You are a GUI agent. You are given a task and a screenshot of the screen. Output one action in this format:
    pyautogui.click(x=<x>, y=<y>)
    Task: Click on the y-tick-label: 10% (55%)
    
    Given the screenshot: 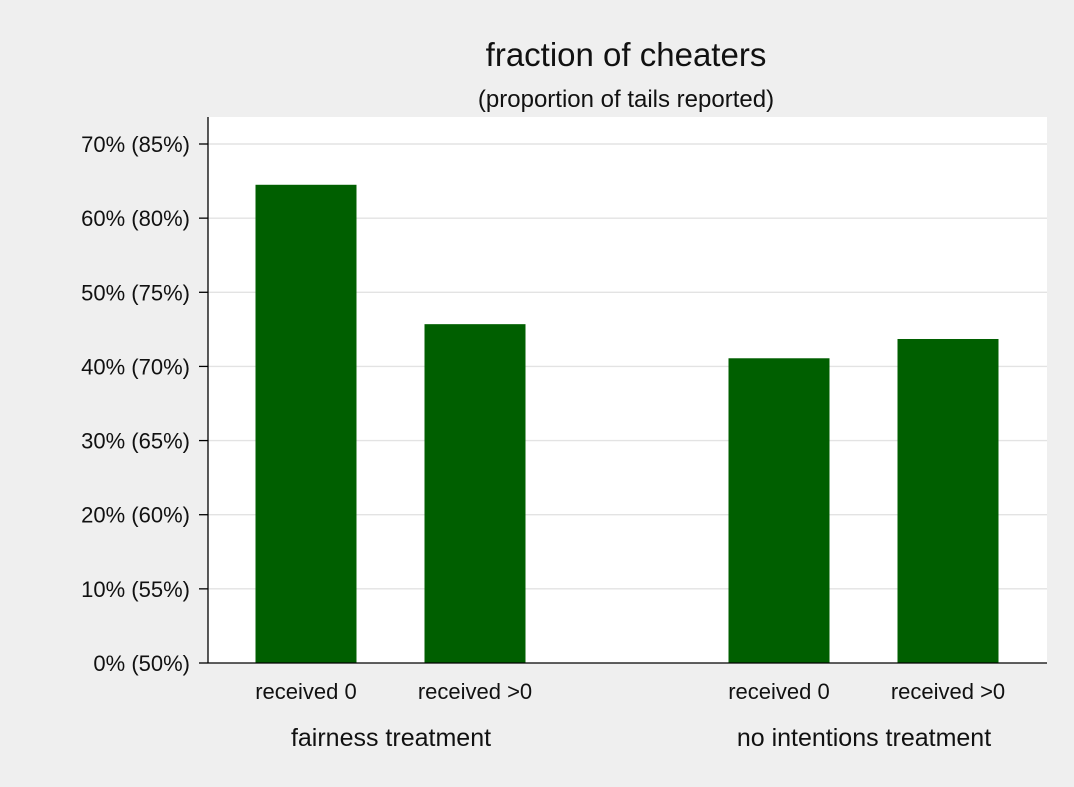 What is the action you would take?
    pyautogui.click(x=135, y=589)
    